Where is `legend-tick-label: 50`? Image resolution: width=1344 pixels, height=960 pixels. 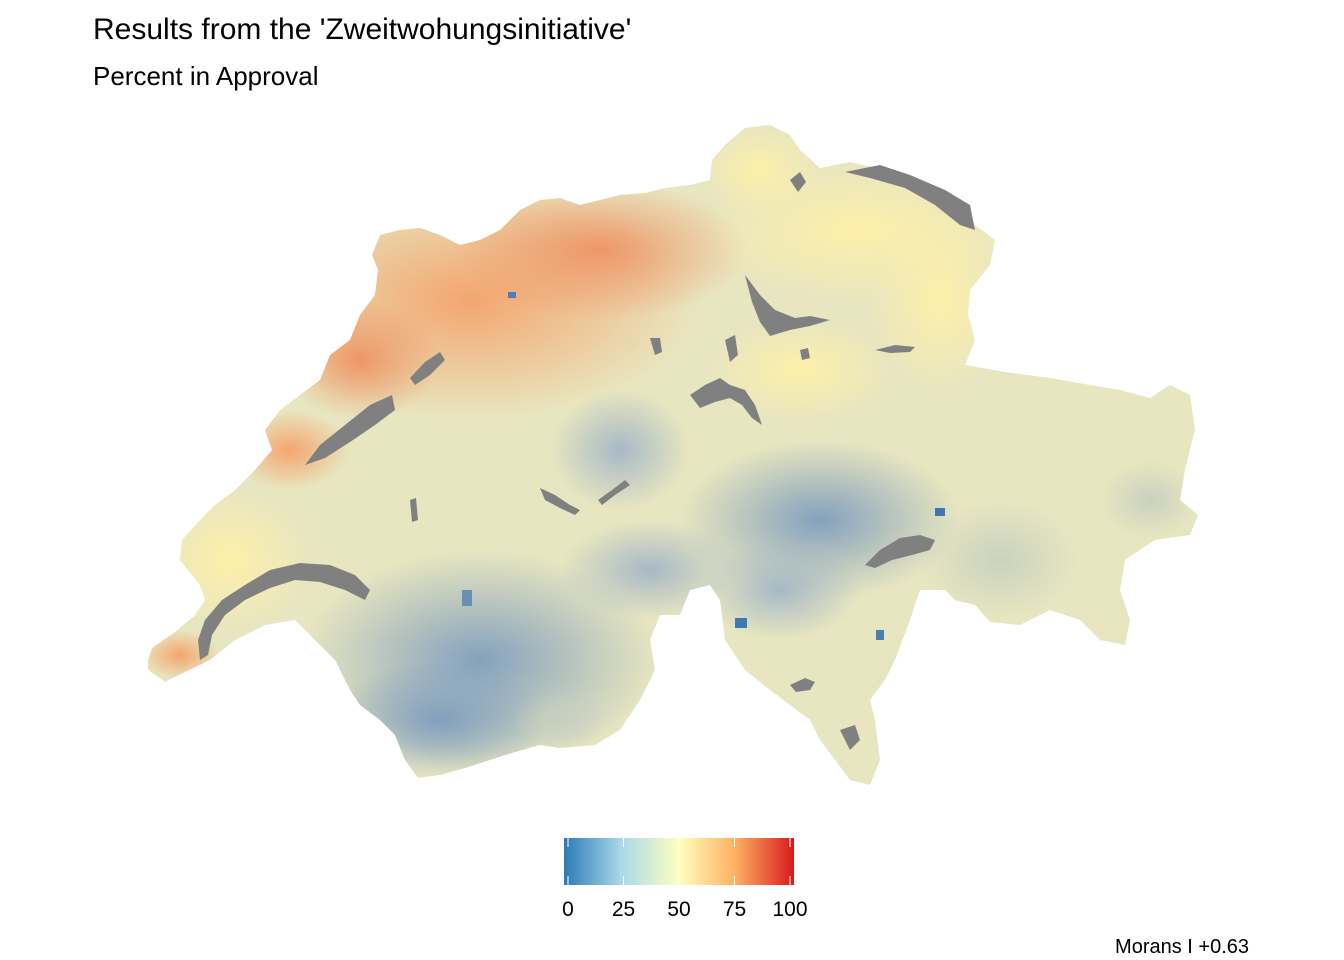
legend-tick-label: 50 is located at coordinates (679, 909).